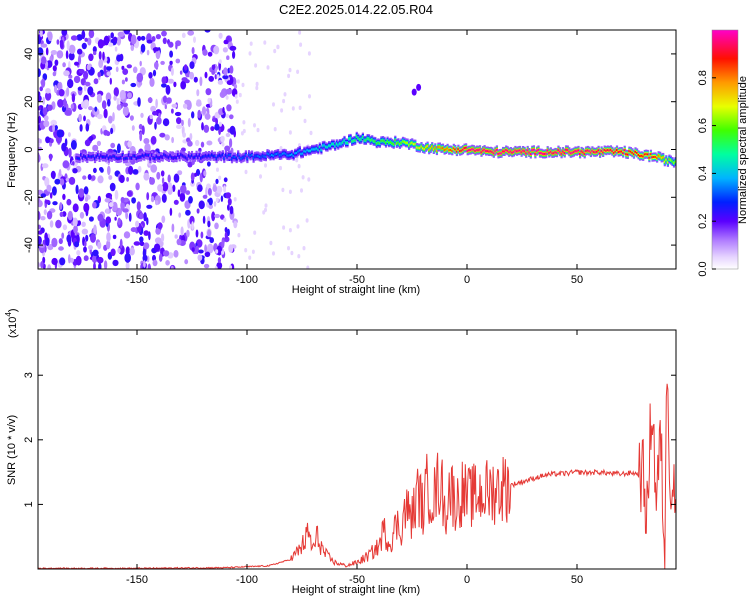 This screenshot has width=750, height=600. I want to click on ridge-outlier, so click(419, 87).